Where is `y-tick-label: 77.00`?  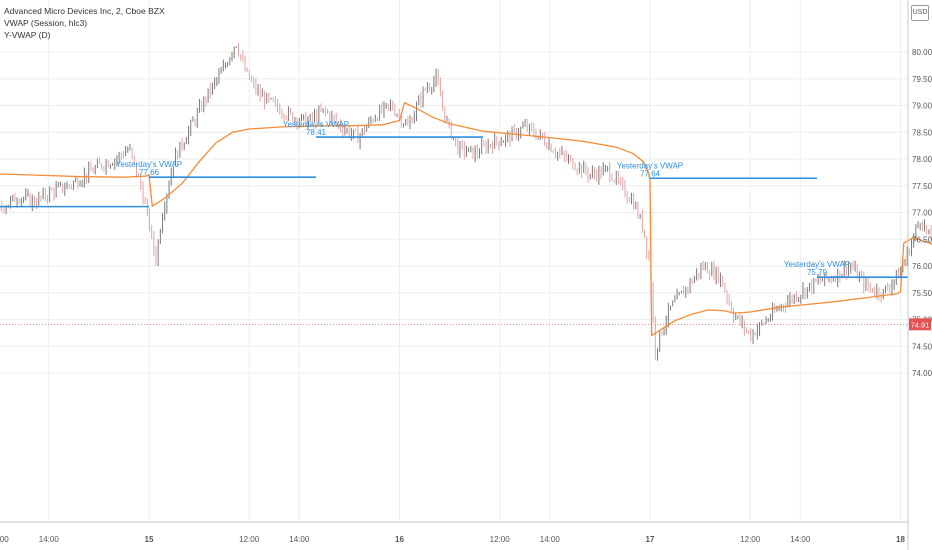 y-tick-label: 77.00 is located at coordinates (922, 213).